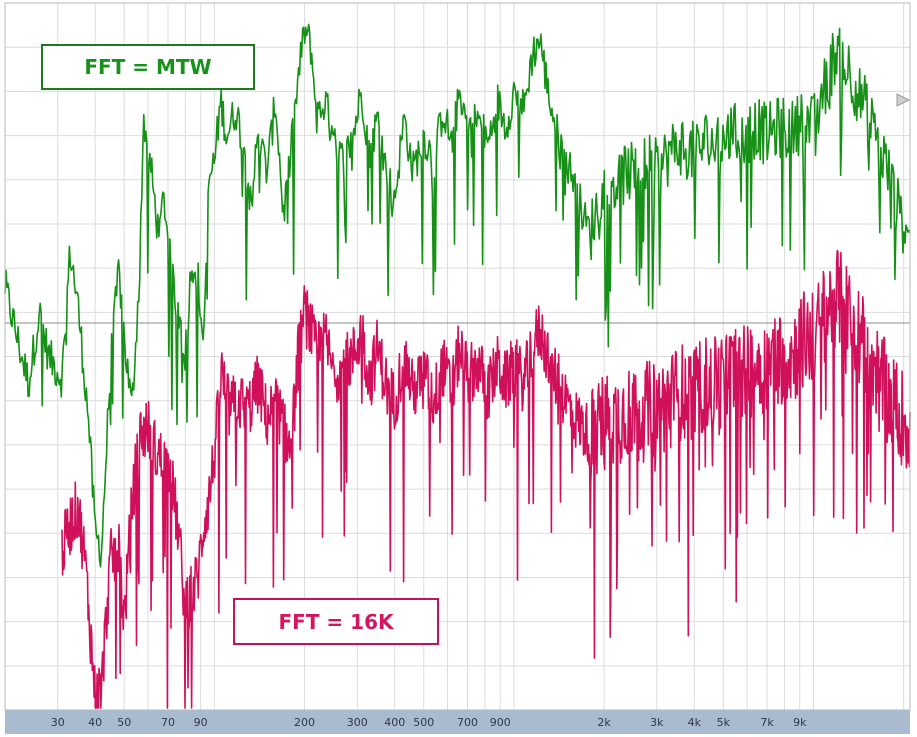 The image size is (917, 737). I want to click on x-axis-bar, so click(457, 722).